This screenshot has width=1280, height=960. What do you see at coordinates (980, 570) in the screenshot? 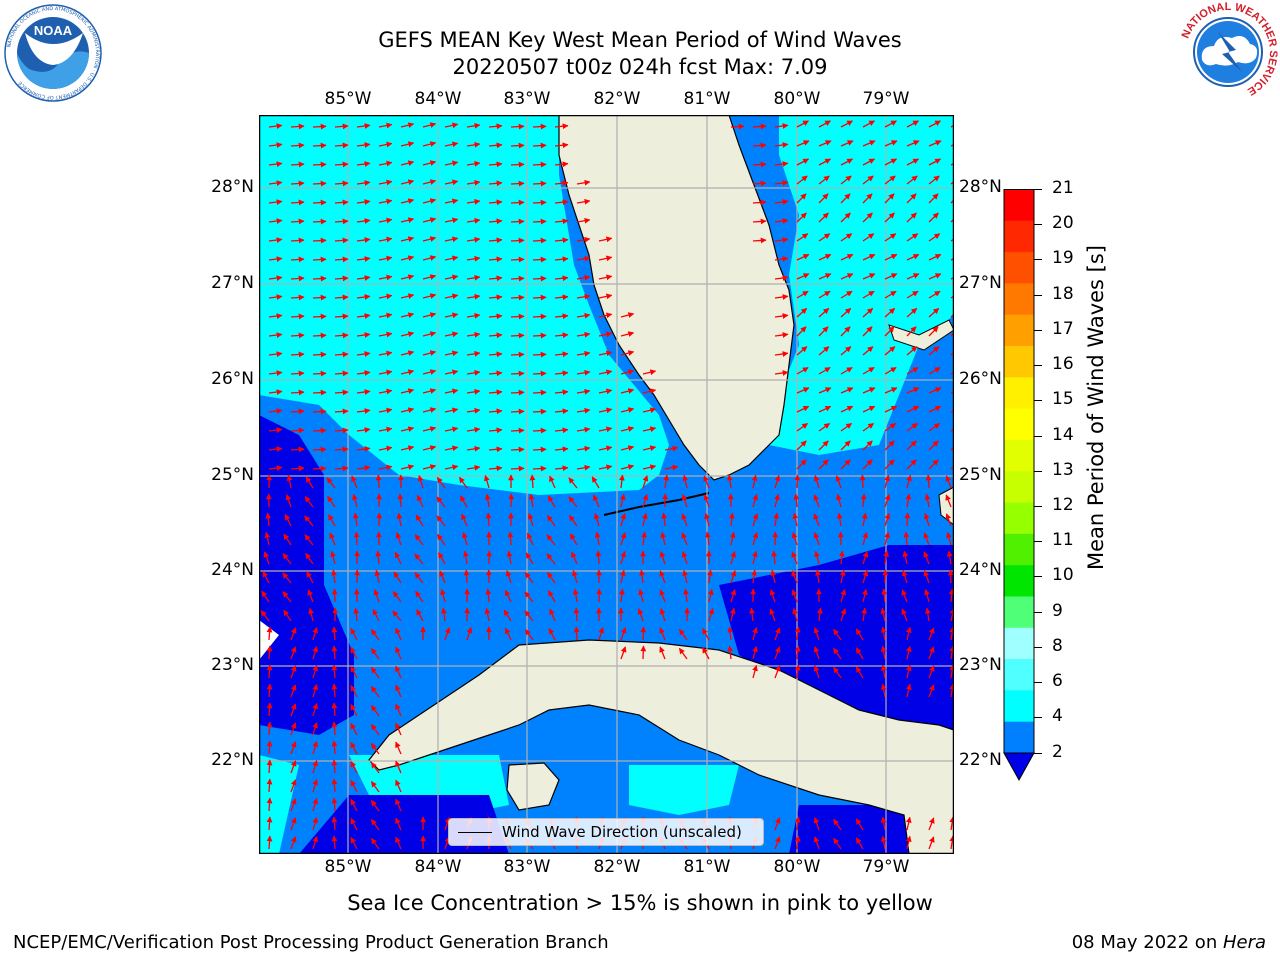
I see `lat-label-right: 24°N` at bounding box center [980, 570].